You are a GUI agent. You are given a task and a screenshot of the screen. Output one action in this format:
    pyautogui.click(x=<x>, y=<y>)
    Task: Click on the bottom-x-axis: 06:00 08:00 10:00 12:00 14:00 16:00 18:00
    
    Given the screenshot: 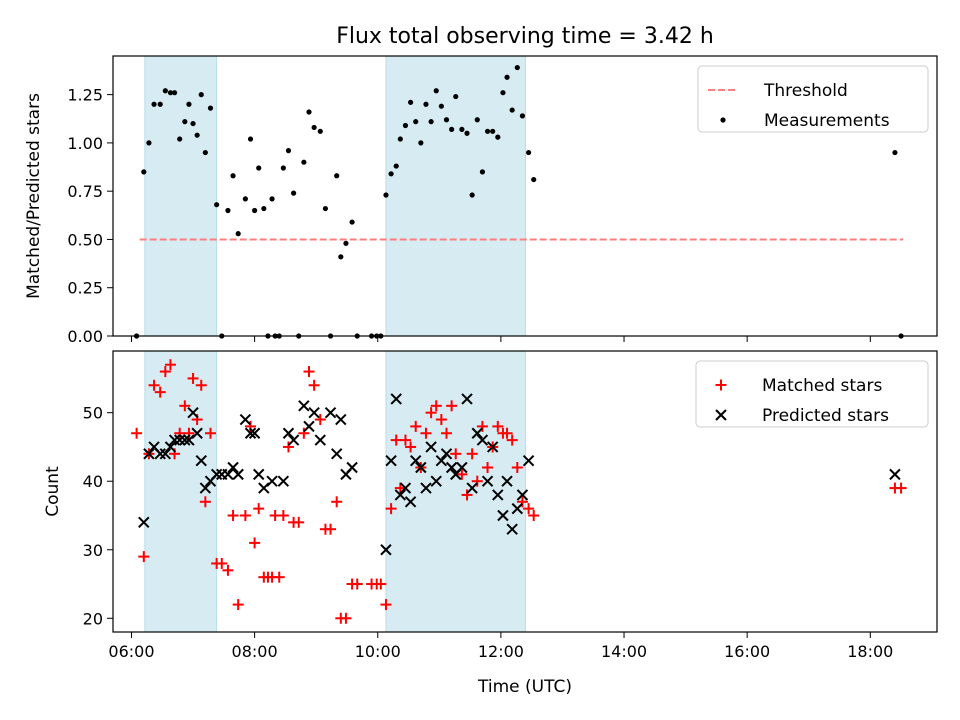 What is the action you would take?
    pyautogui.click(x=500, y=646)
    